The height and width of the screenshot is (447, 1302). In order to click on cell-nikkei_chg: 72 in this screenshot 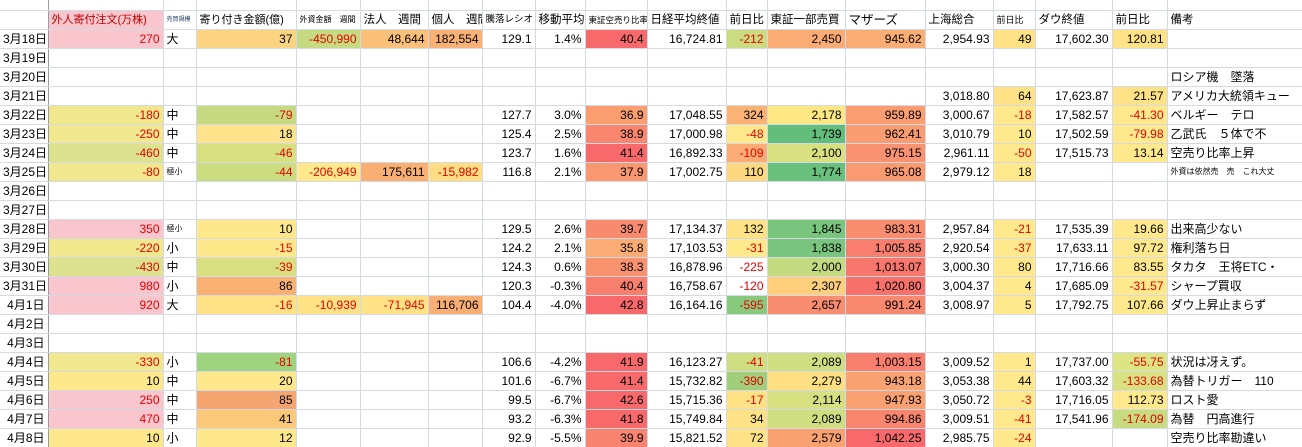, I will do `click(747, 437)`.